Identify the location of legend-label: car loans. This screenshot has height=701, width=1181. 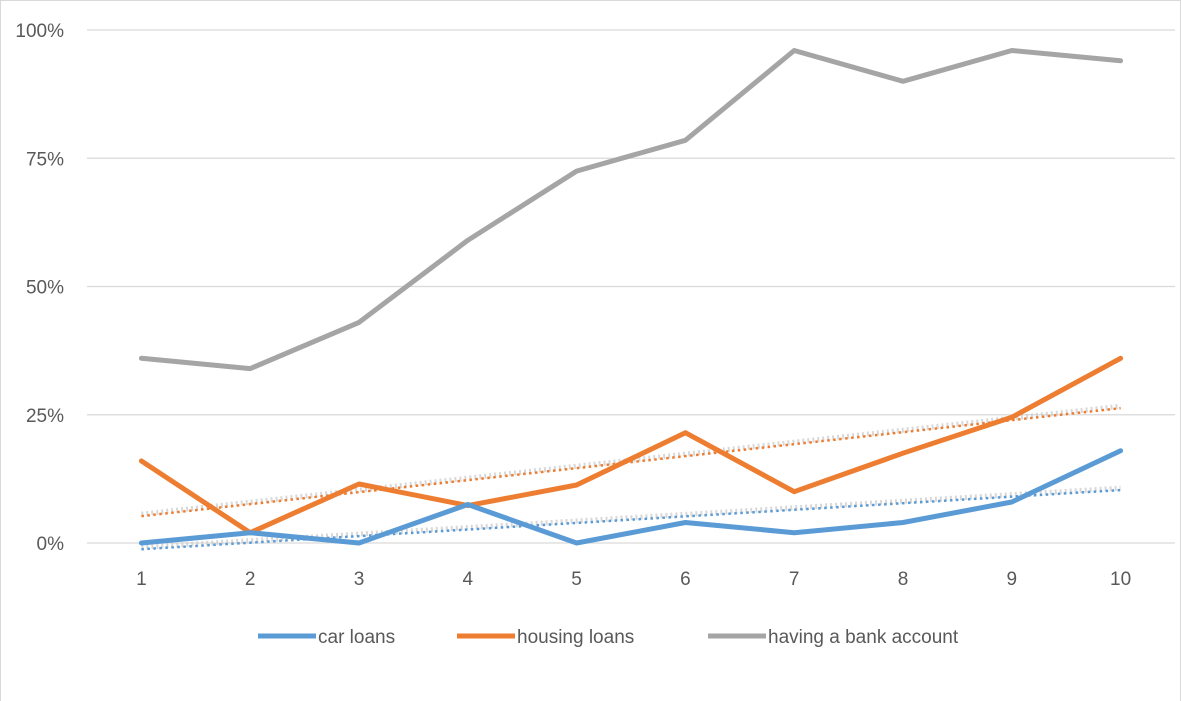
(356, 637).